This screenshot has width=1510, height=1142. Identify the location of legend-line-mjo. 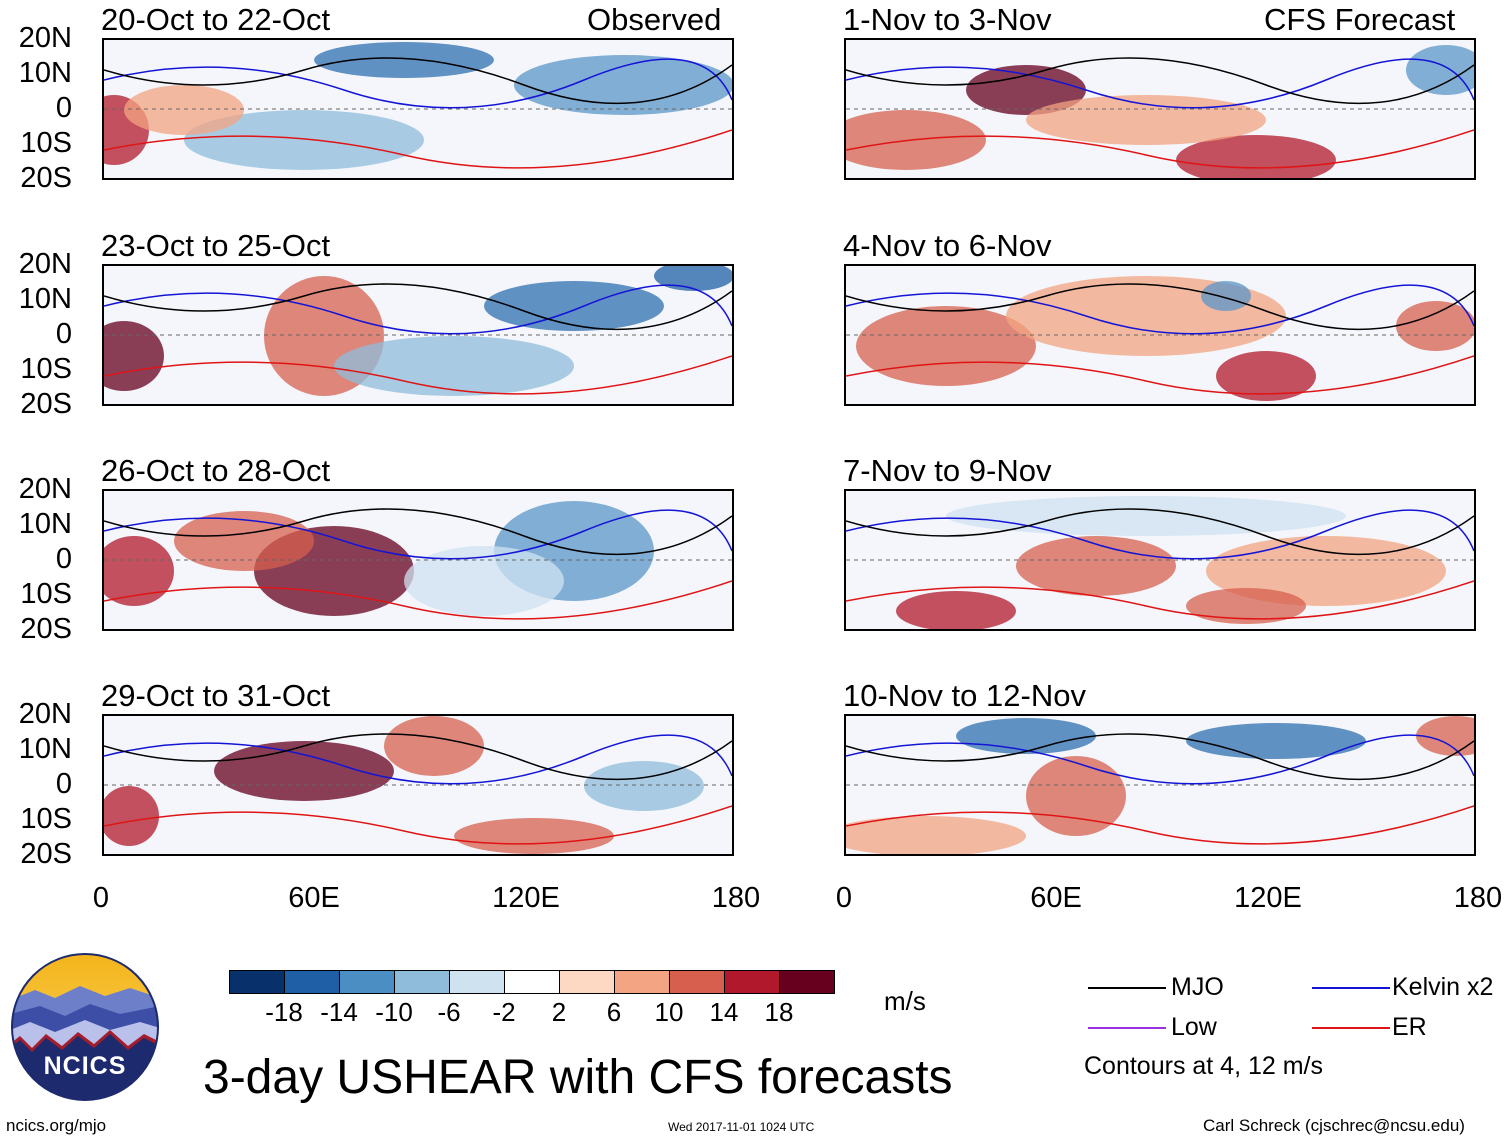
(1127, 988).